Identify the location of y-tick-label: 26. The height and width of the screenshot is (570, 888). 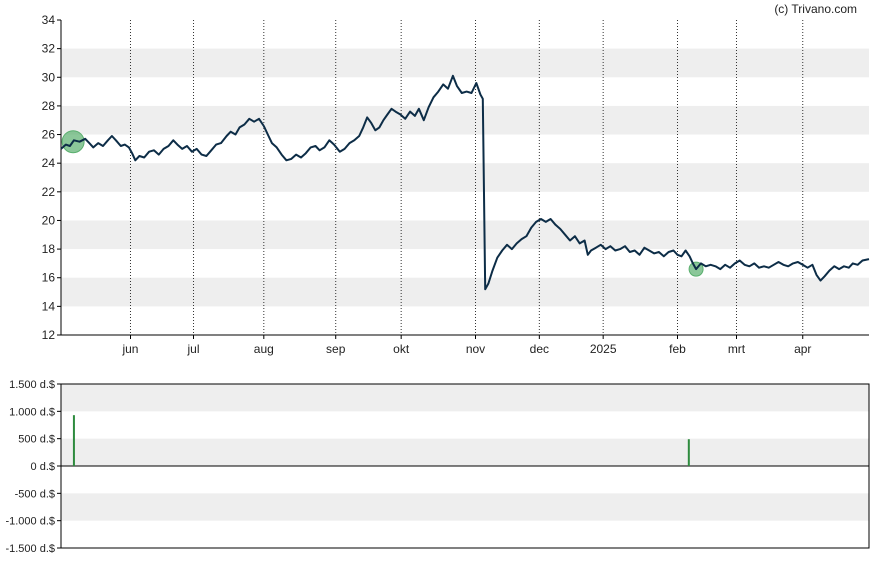
(49, 135).